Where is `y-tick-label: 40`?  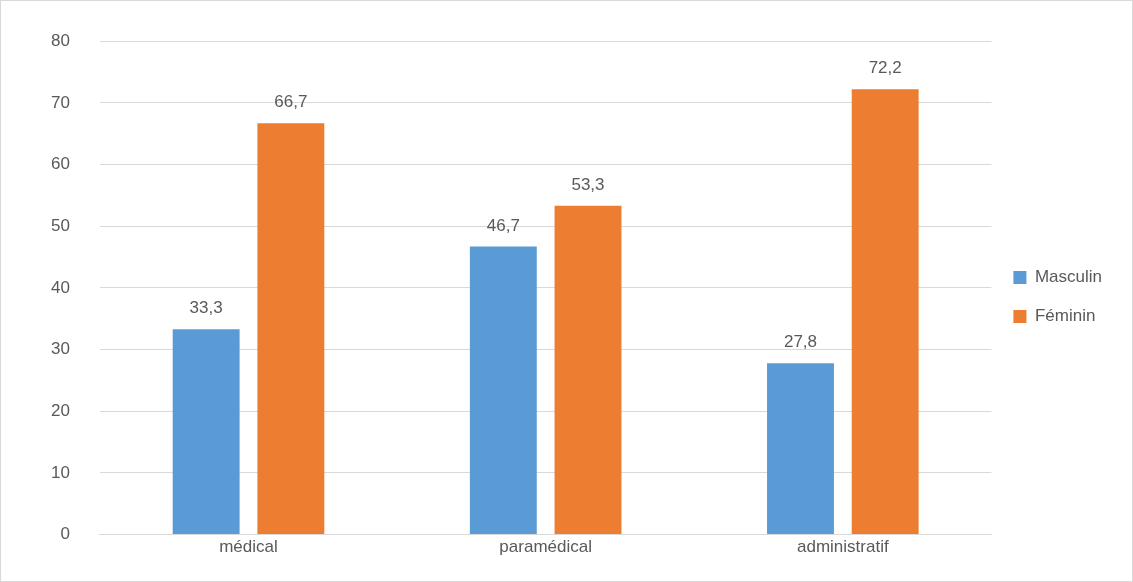 y-tick-label: 40 is located at coordinates (60, 287).